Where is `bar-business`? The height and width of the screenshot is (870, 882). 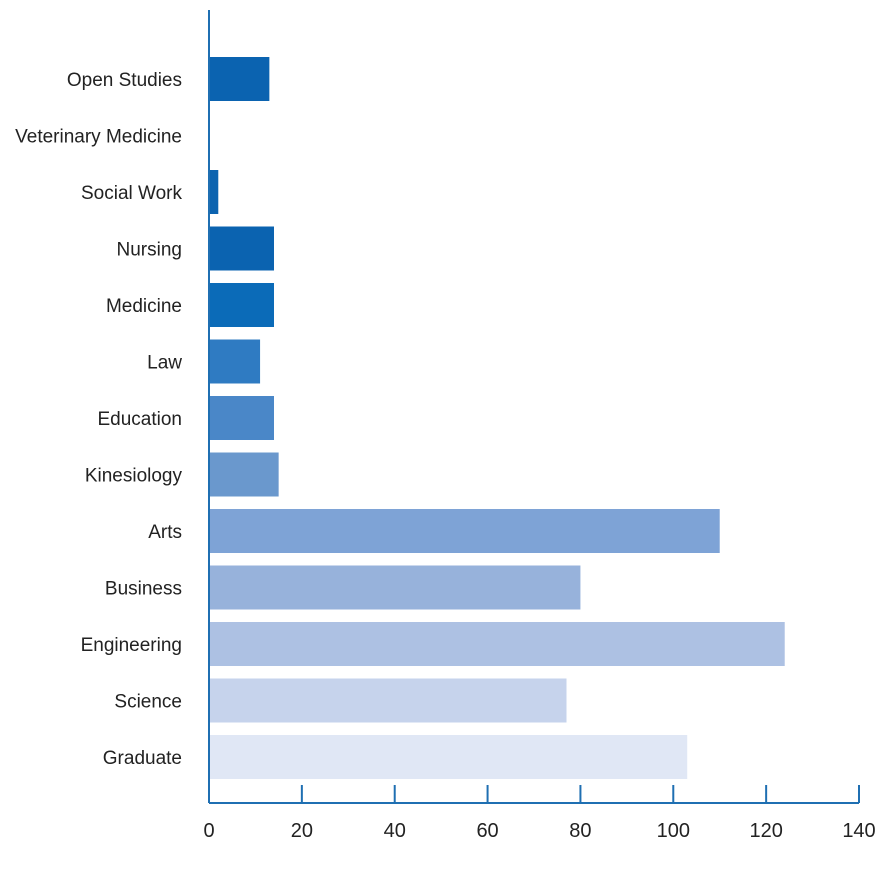
bar-business is located at coordinates (395, 587).